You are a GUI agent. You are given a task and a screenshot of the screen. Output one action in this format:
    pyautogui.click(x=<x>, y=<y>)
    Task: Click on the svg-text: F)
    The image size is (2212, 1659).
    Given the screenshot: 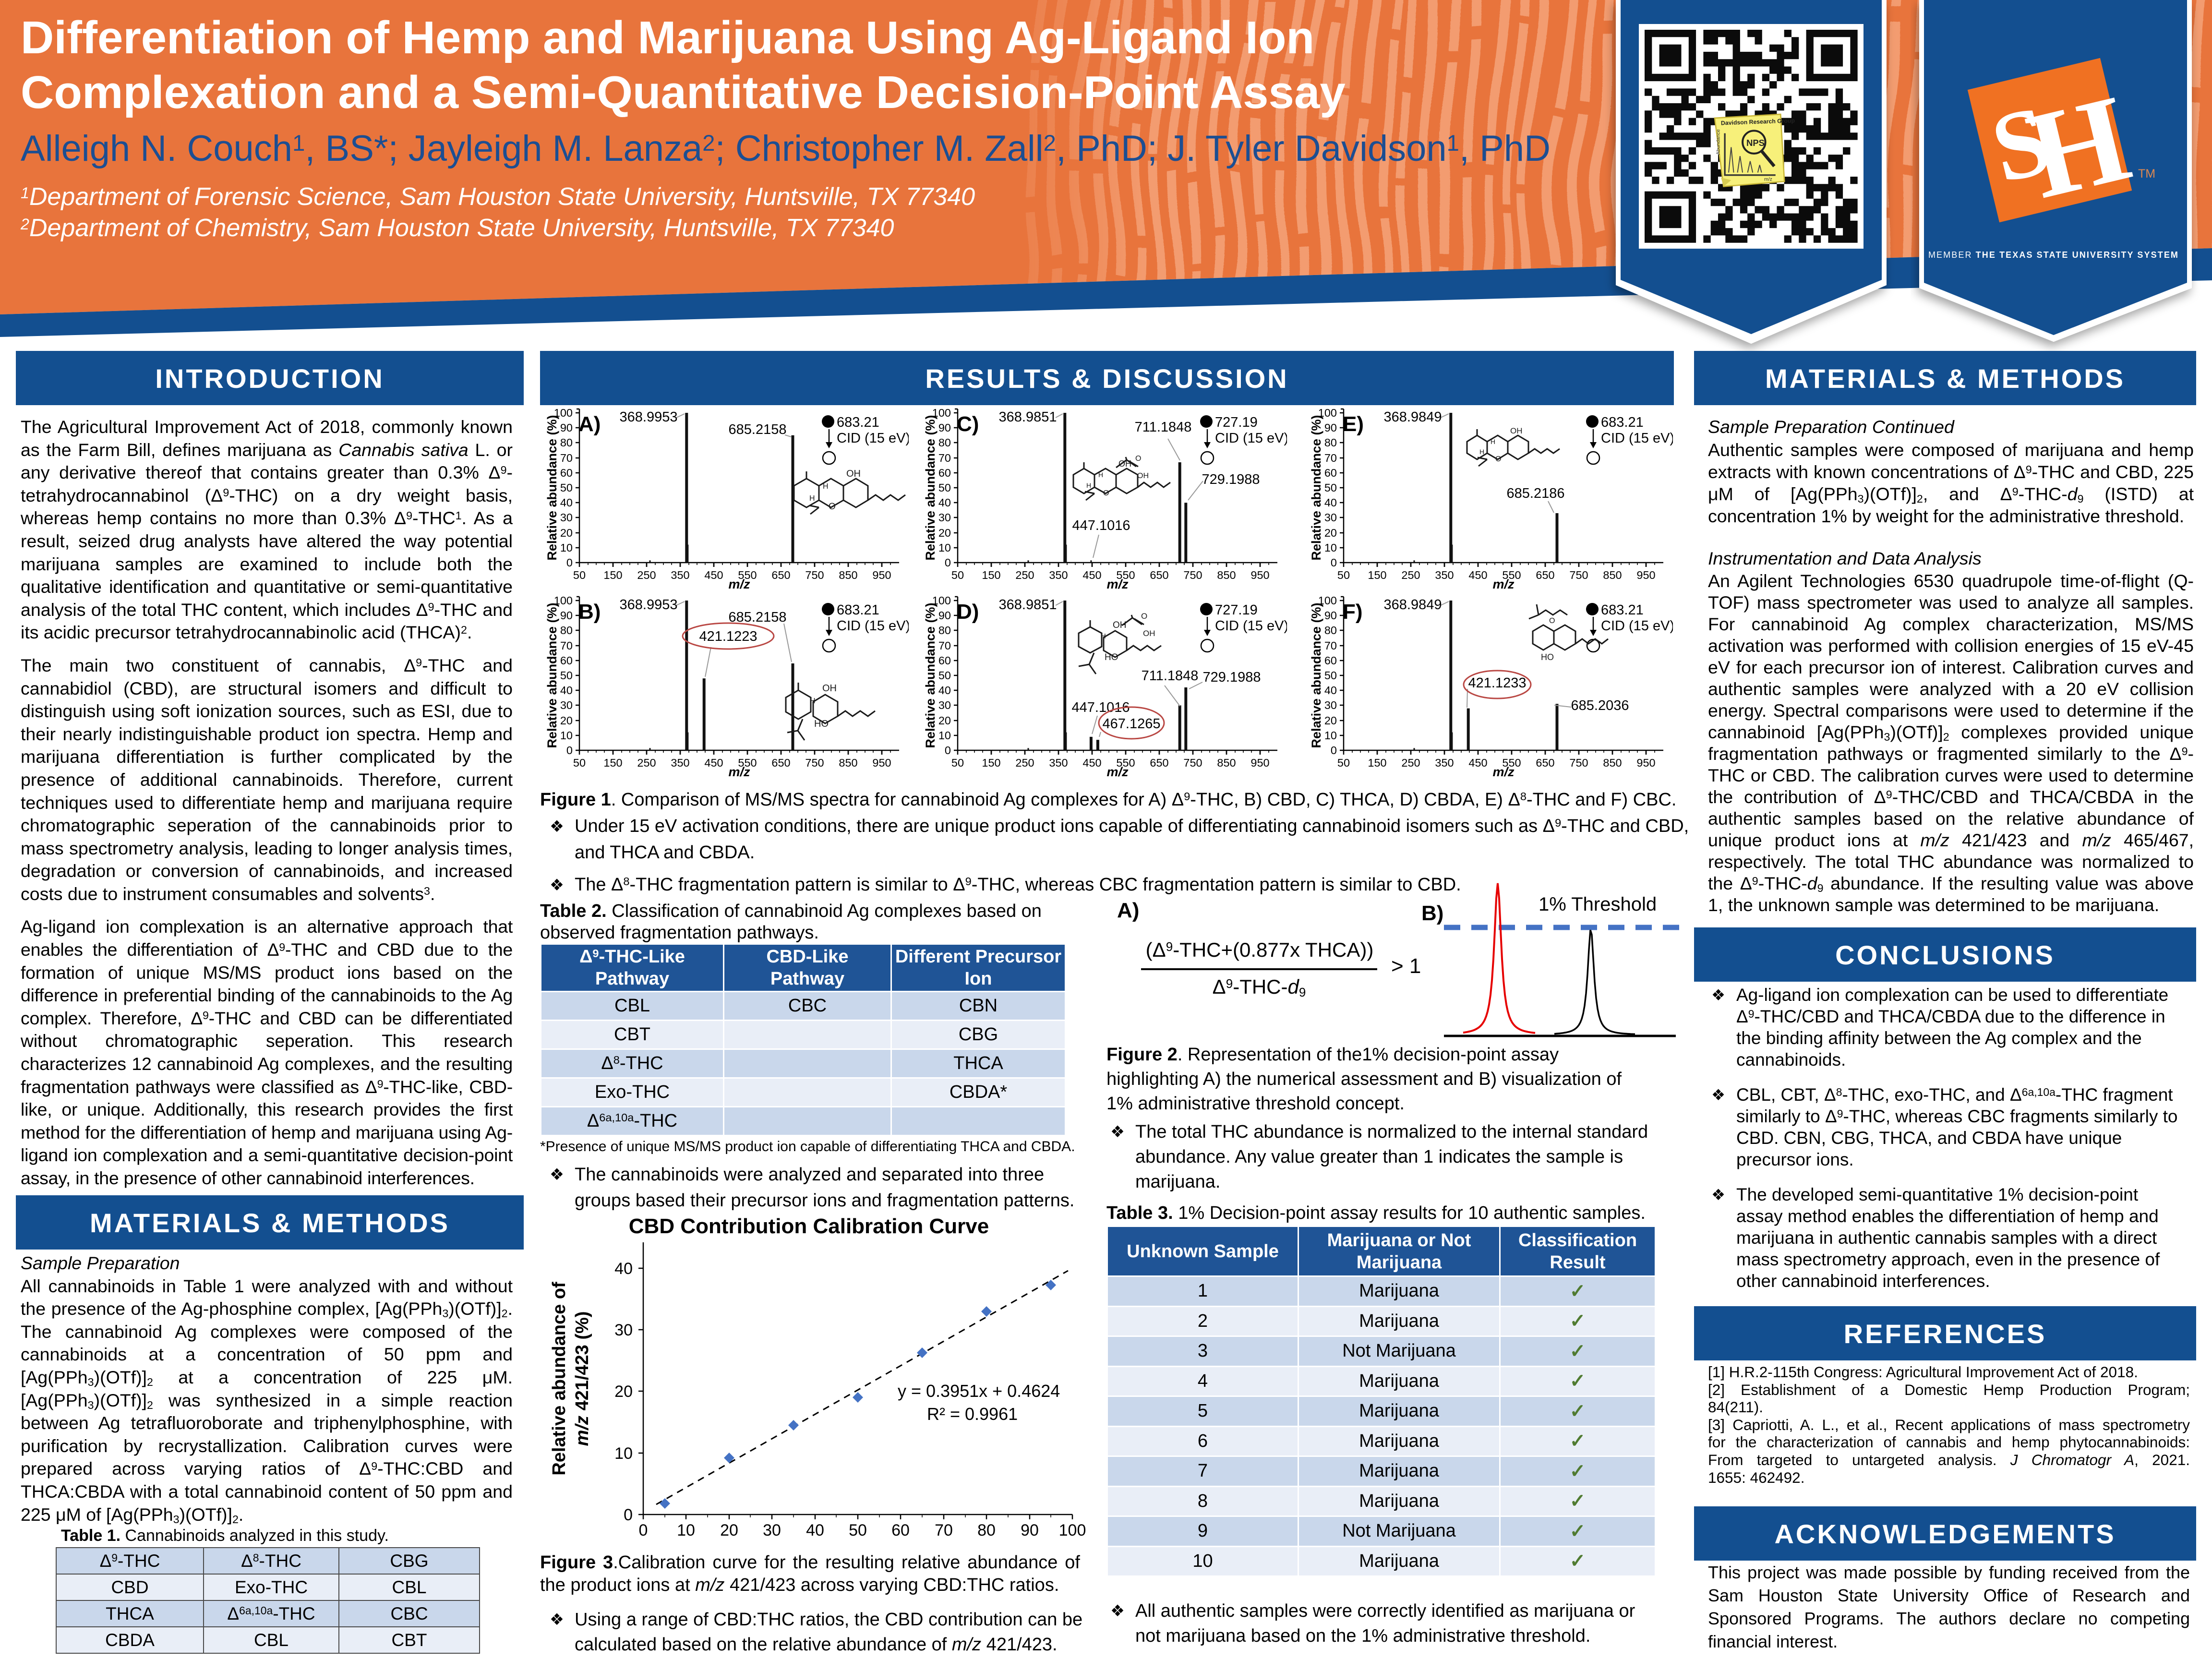 What is the action you would take?
    pyautogui.click(x=1353, y=612)
    